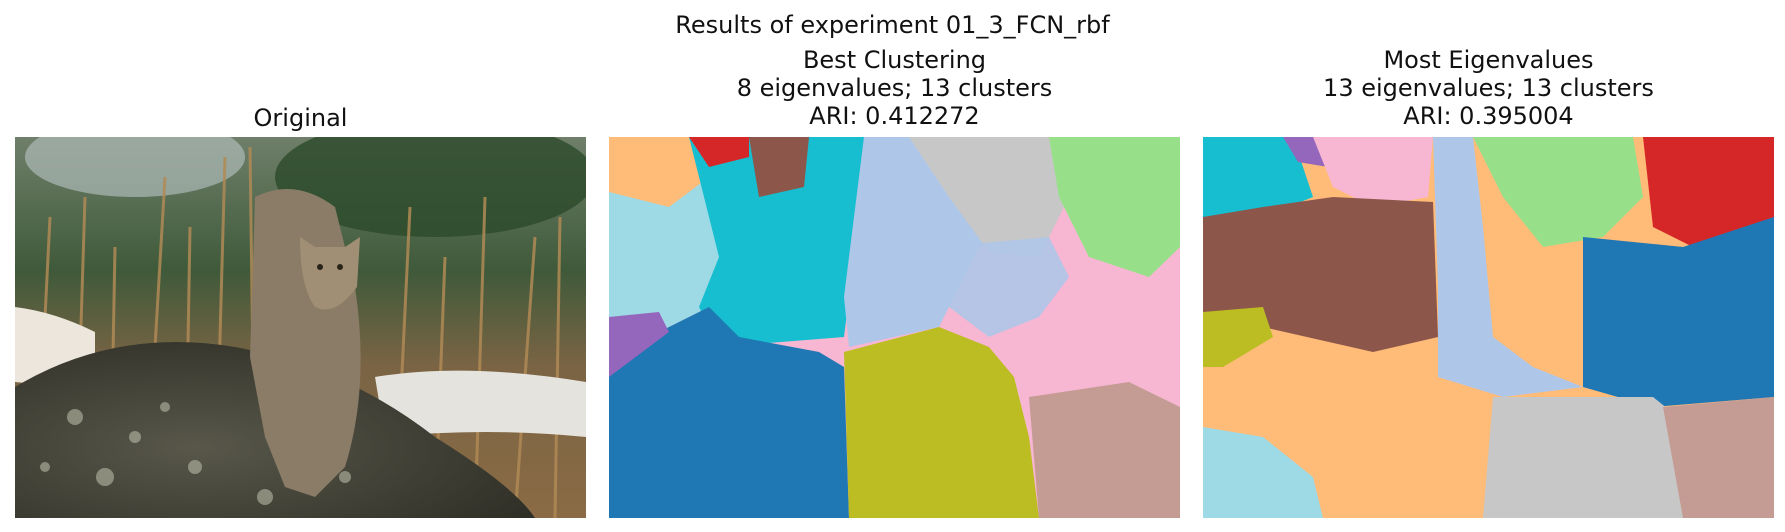 The height and width of the screenshot is (532, 1785). I want to click on figure-suptitle: Results of experiment 01_3_FCN_rbf, so click(892, 25).